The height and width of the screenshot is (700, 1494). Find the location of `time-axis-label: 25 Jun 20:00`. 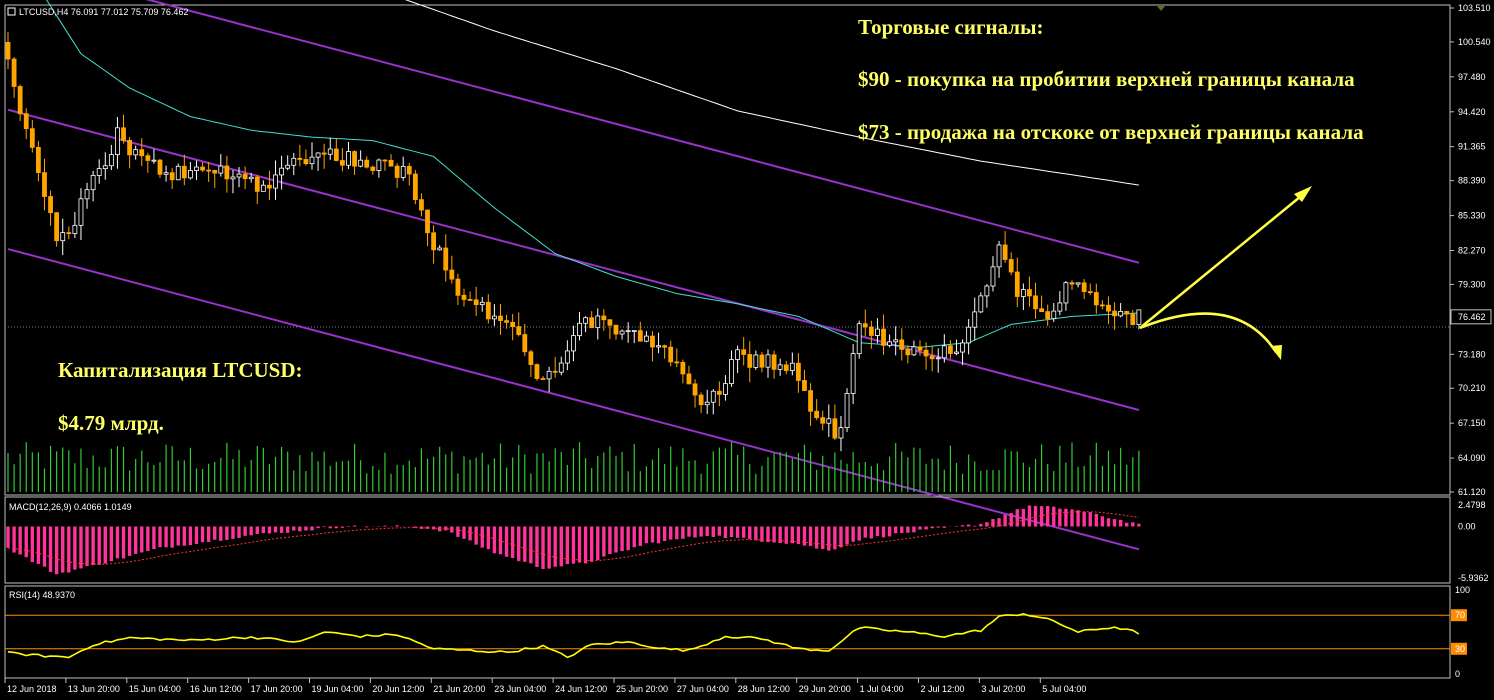

time-axis-label: 25 Jun 20:00 is located at coordinates (642, 689).